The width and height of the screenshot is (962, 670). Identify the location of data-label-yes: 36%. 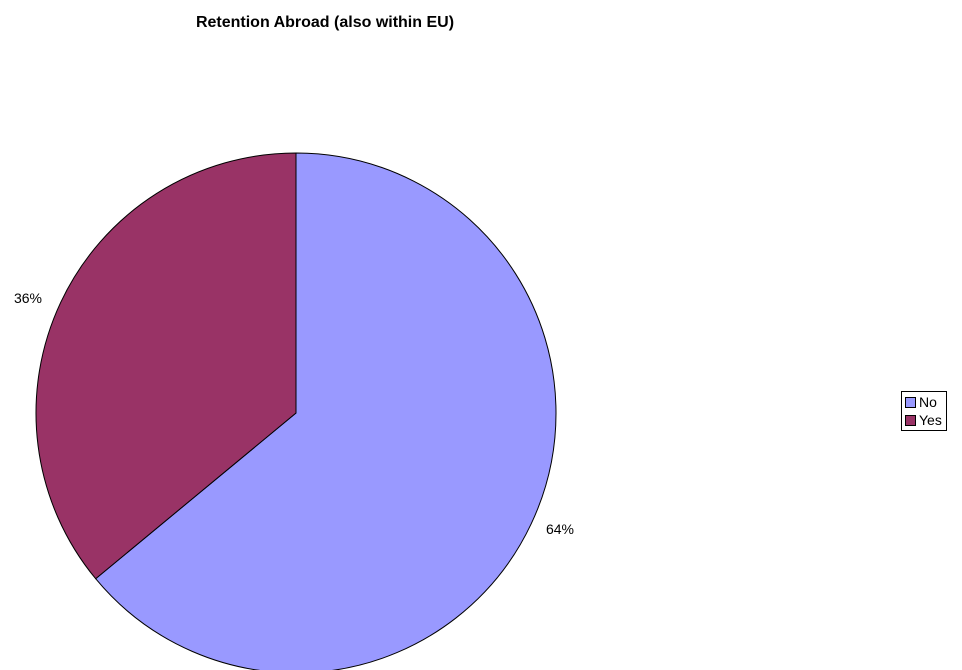
(28, 298).